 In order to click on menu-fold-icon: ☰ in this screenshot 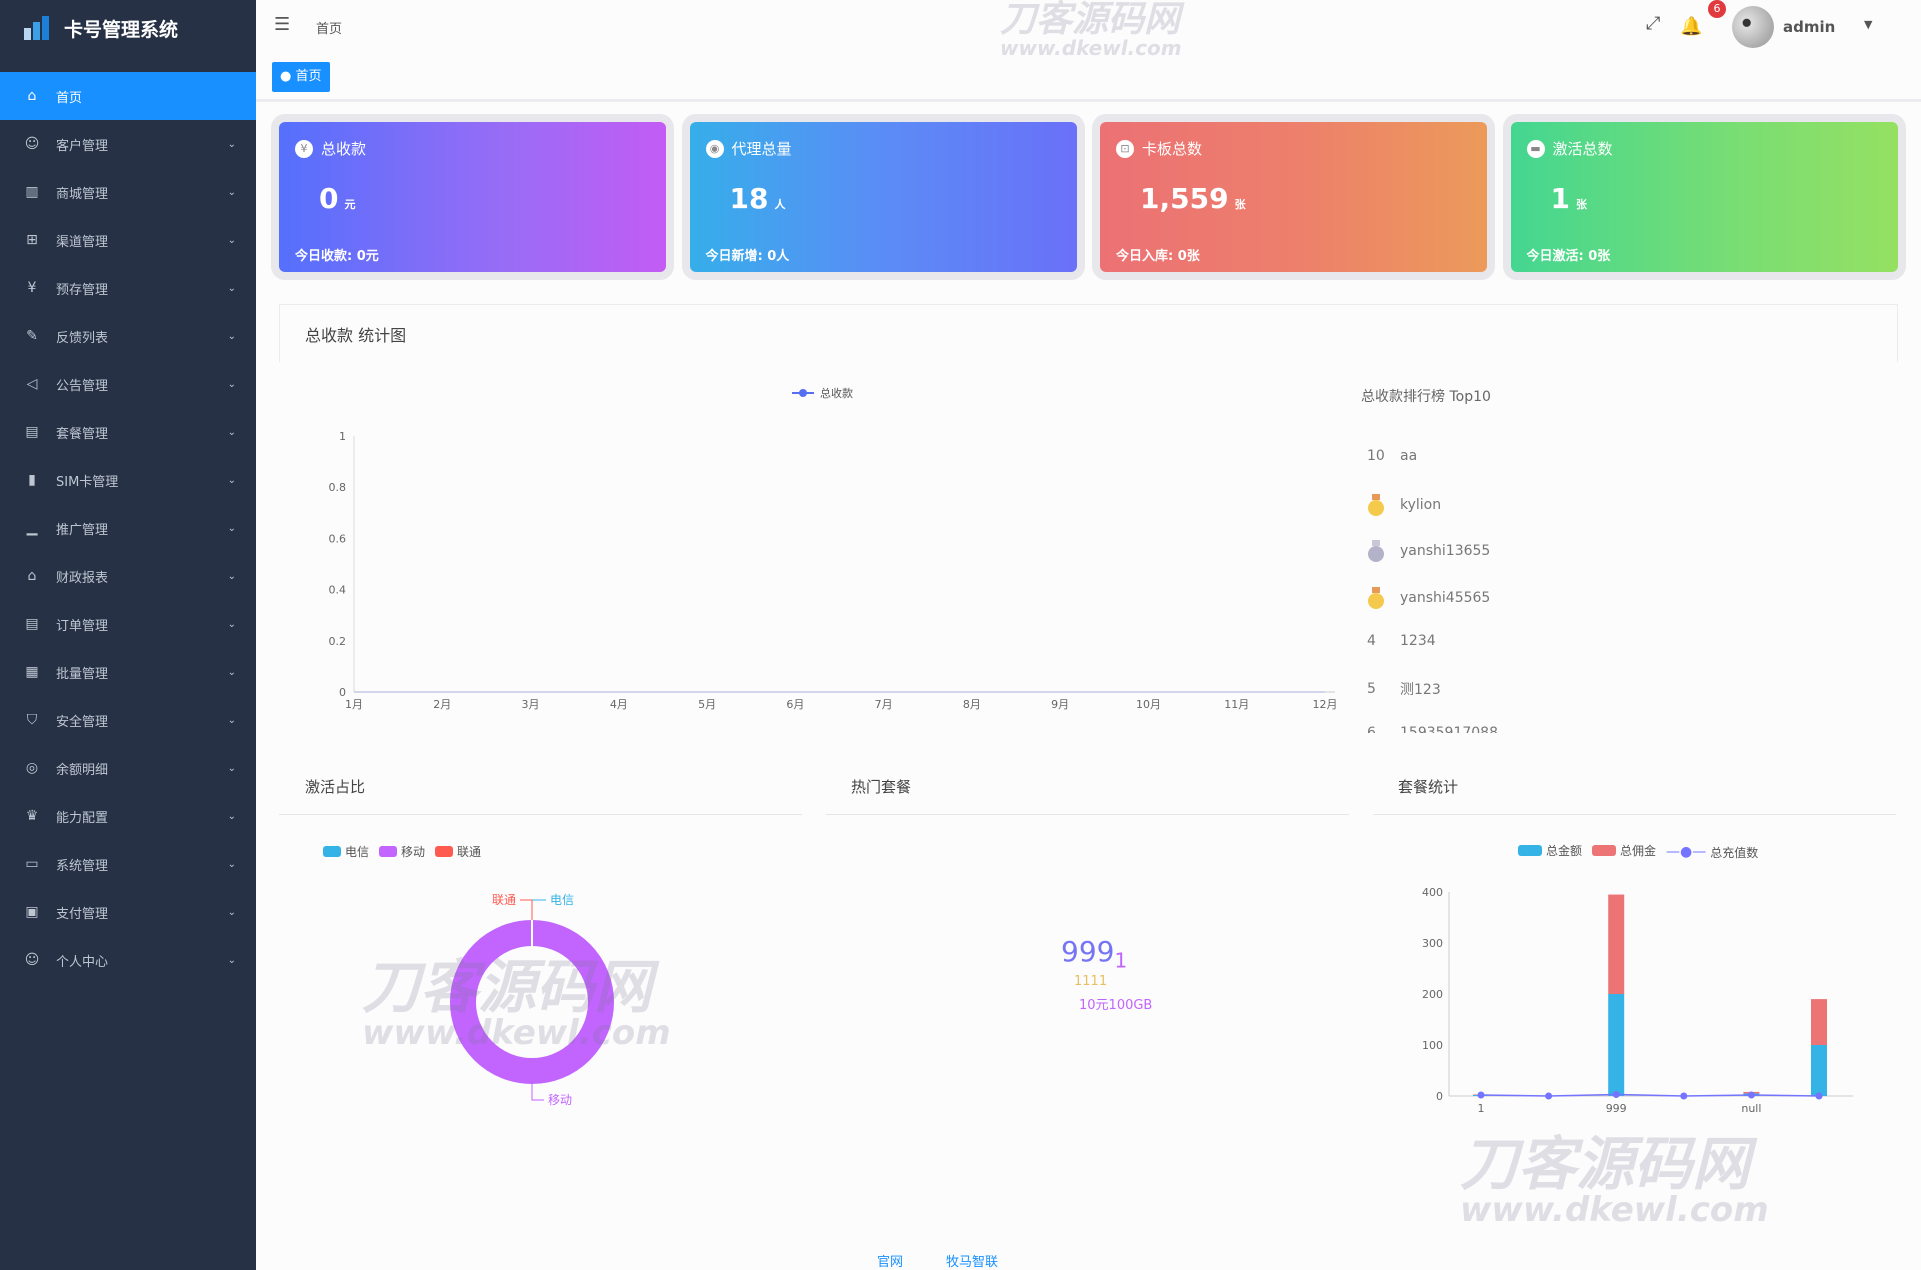, I will do `click(282, 24)`.